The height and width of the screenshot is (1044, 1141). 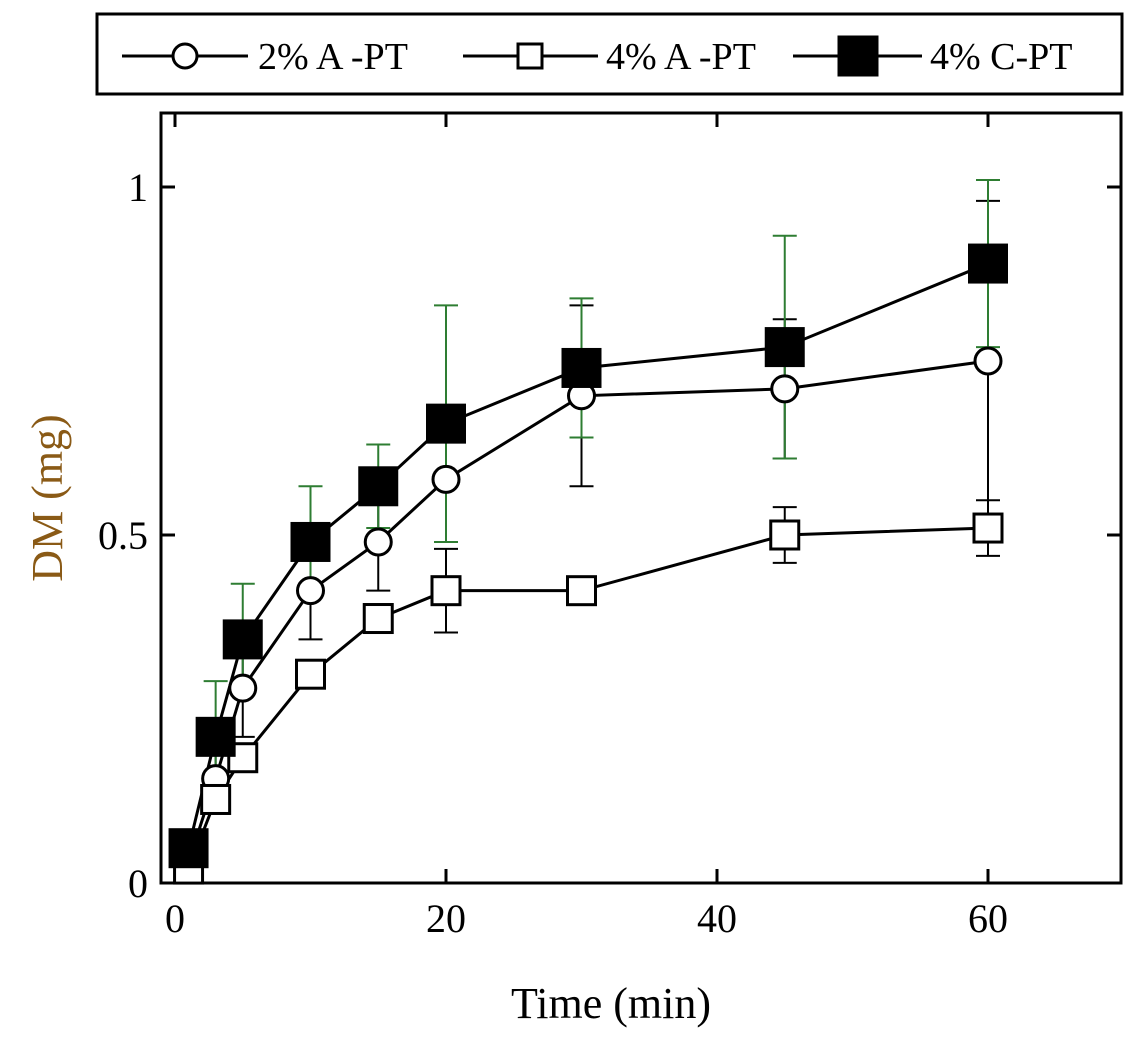 What do you see at coordinates (138, 883) in the screenshot?
I see `y-tick-label: 0` at bounding box center [138, 883].